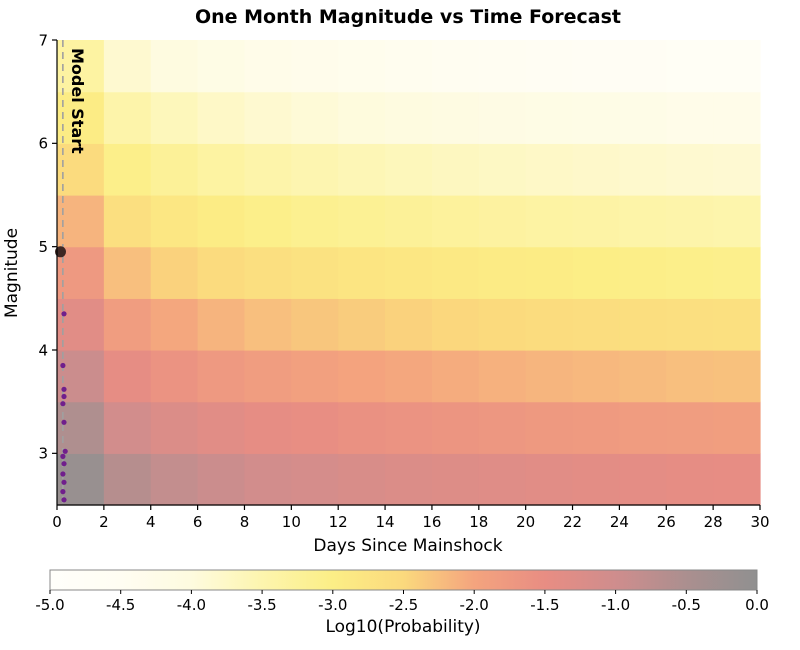  What do you see at coordinates (403, 605) in the screenshot?
I see `colorbar-tick-label: -2.5` at bounding box center [403, 605].